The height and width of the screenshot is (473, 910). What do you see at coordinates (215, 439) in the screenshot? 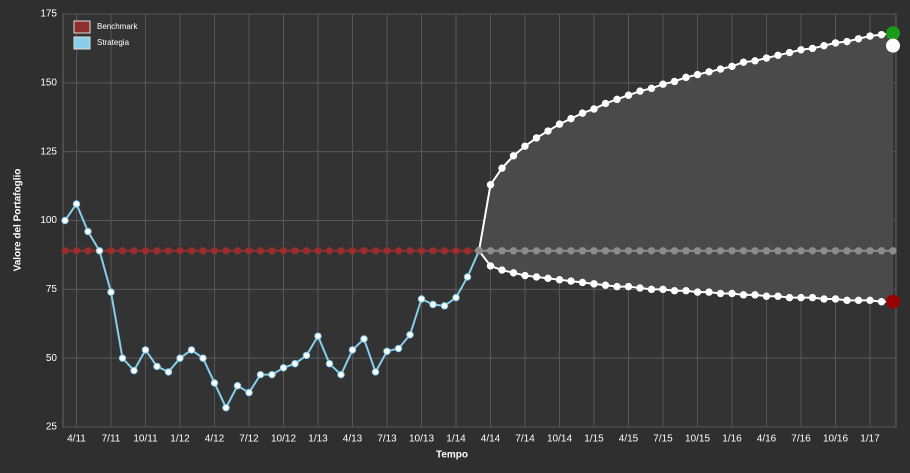
I see `x-tick-label: 4/12` at bounding box center [215, 439].